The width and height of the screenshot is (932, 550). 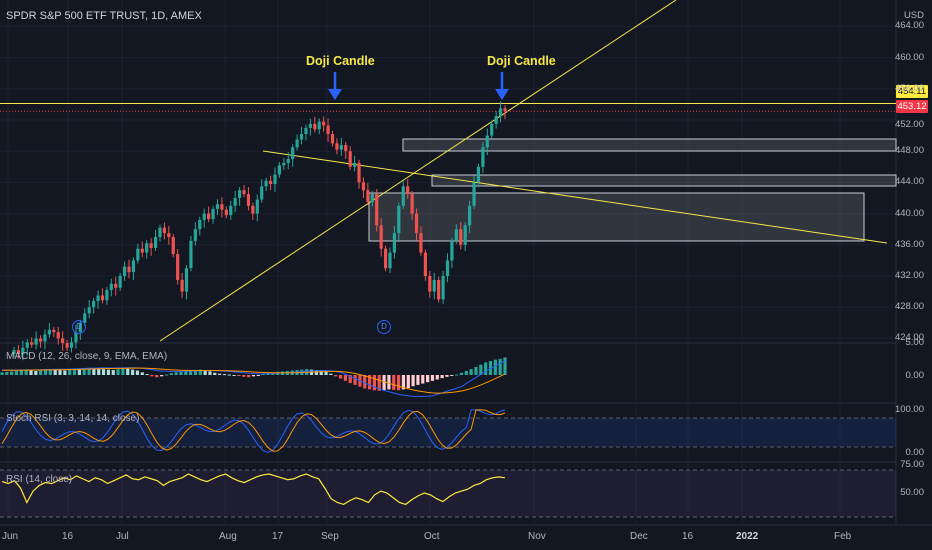 I want to click on rsi-line, so click(x=253, y=489).